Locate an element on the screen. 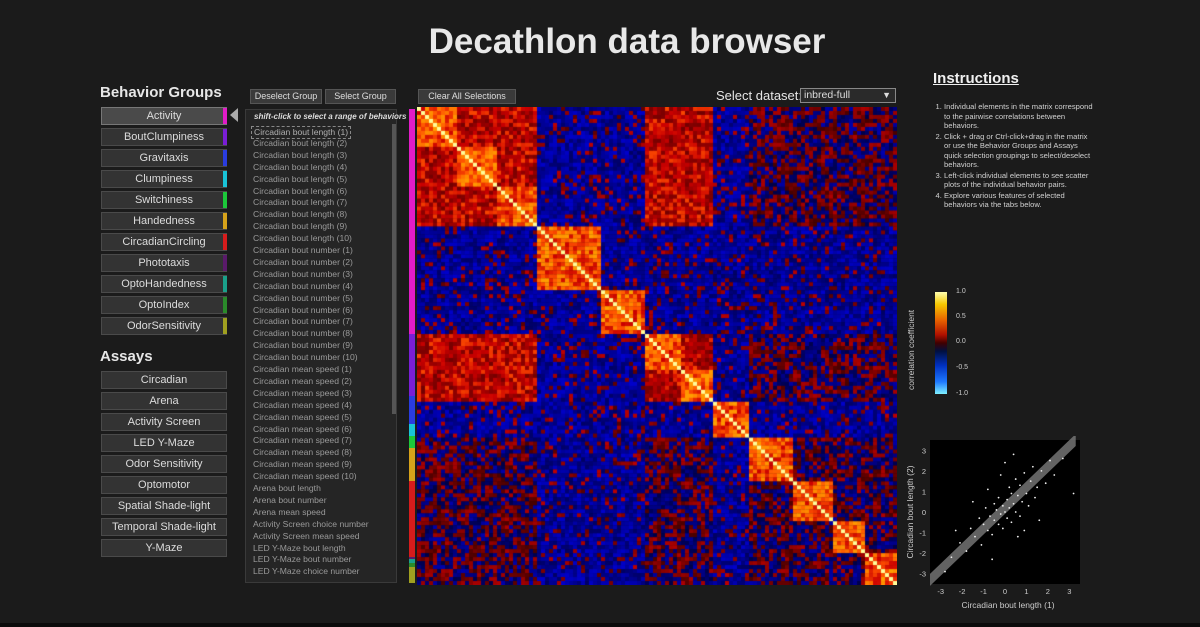 The height and width of the screenshot is (627, 1200). dataset-value: inbred-full is located at coordinates (827, 95).